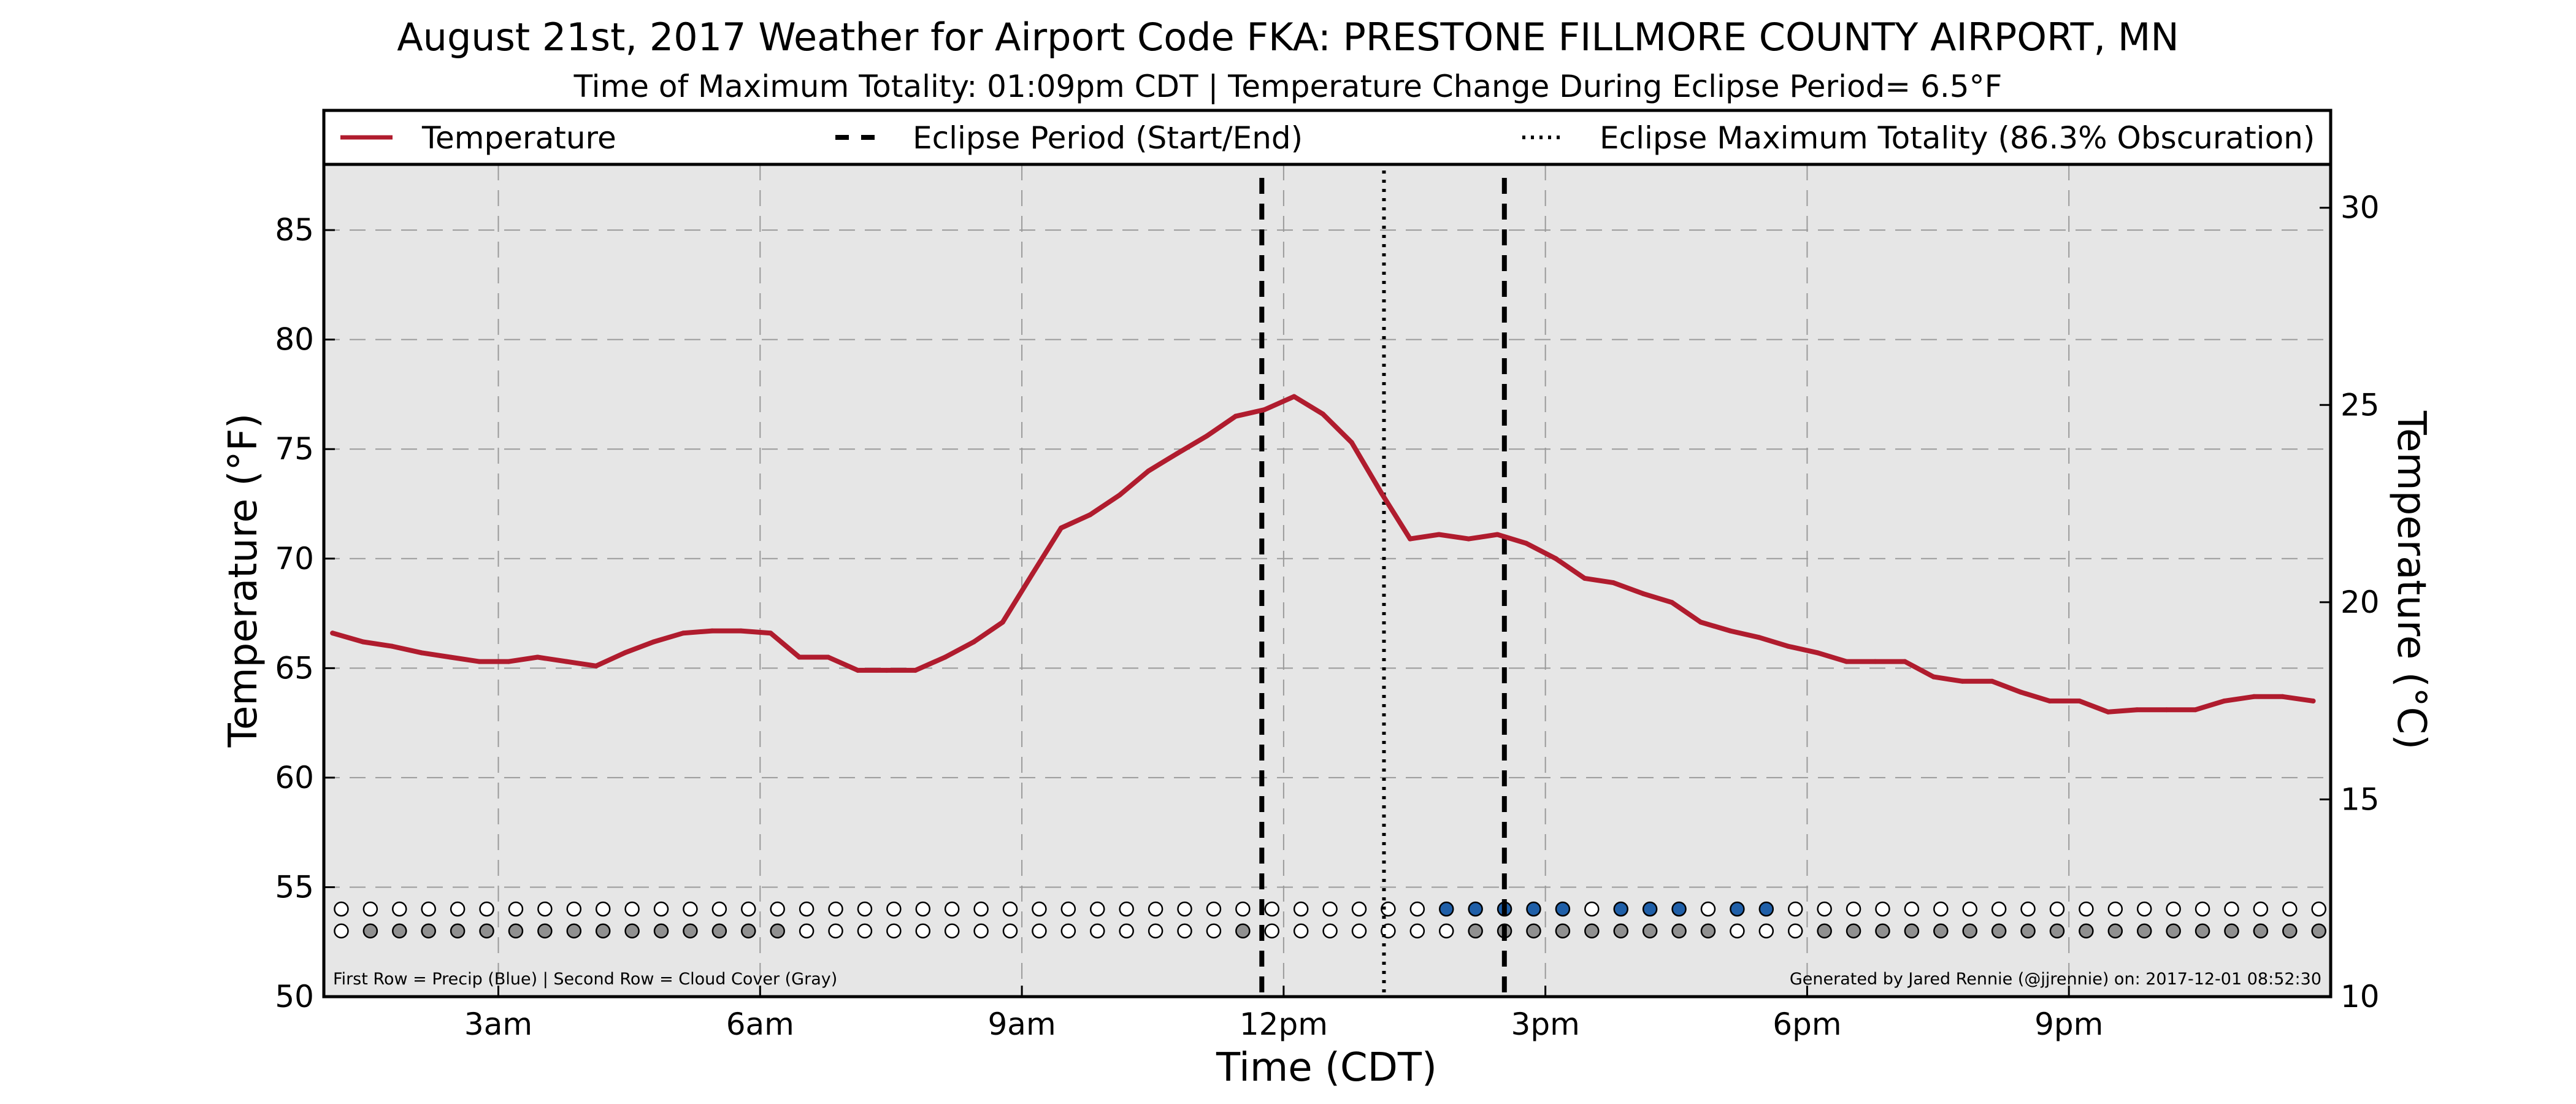 The width and height of the screenshot is (2576, 1104). What do you see at coordinates (294, 668) in the screenshot?
I see `y-tick-label: 65` at bounding box center [294, 668].